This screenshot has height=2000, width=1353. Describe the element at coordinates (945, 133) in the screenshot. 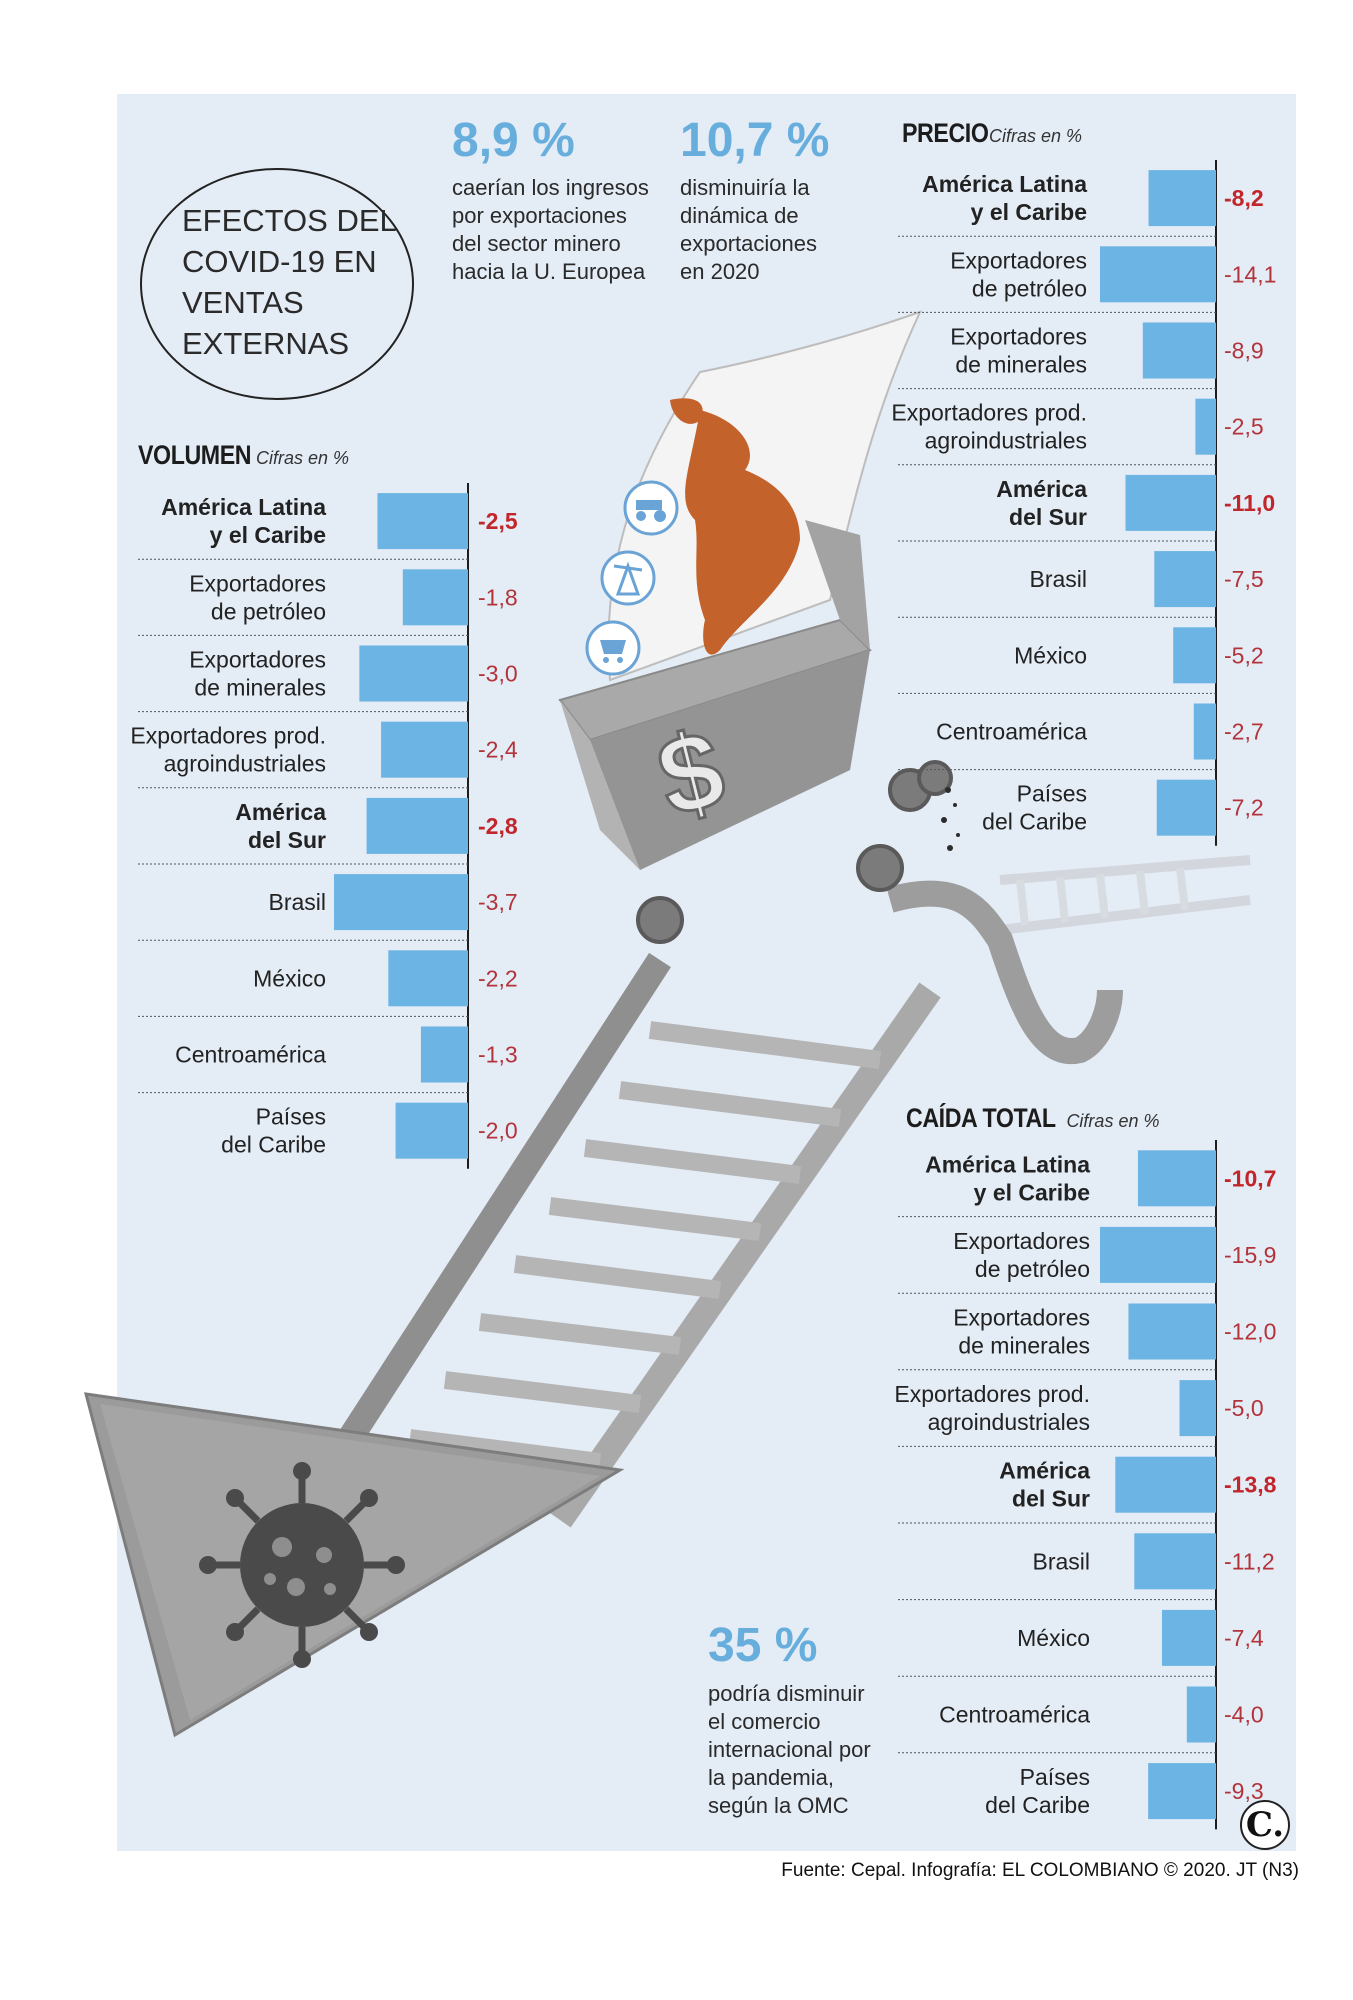

I see `precio-chart-title: PRECIO` at that location.